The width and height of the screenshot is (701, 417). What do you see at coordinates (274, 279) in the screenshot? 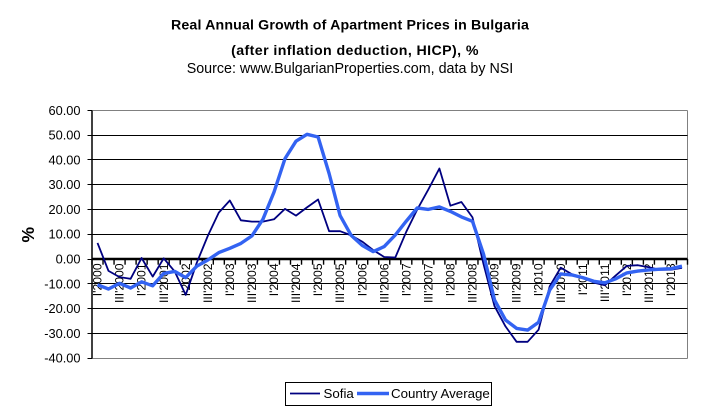
I see `svg-text: I'2004` at bounding box center [274, 279].